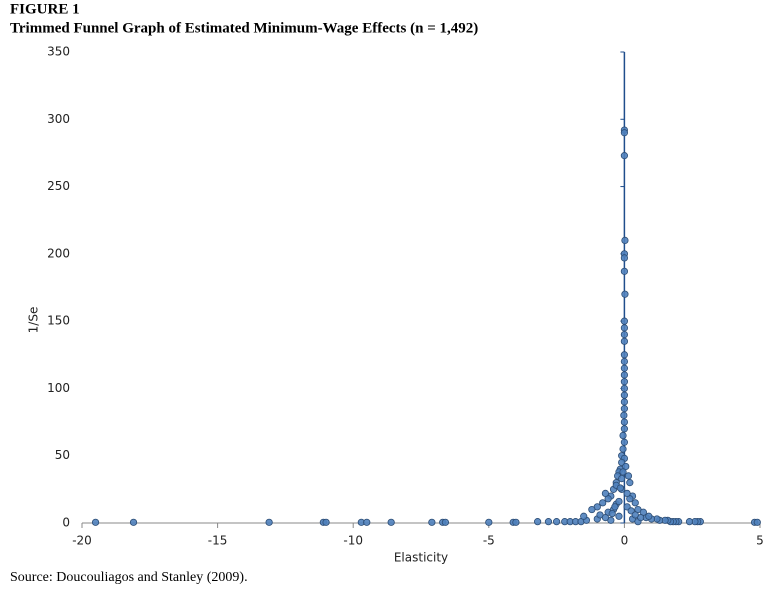 This screenshot has height=590, width=777. What do you see at coordinates (45, 9) in the screenshot?
I see `figure-label: FIGURE 1` at bounding box center [45, 9].